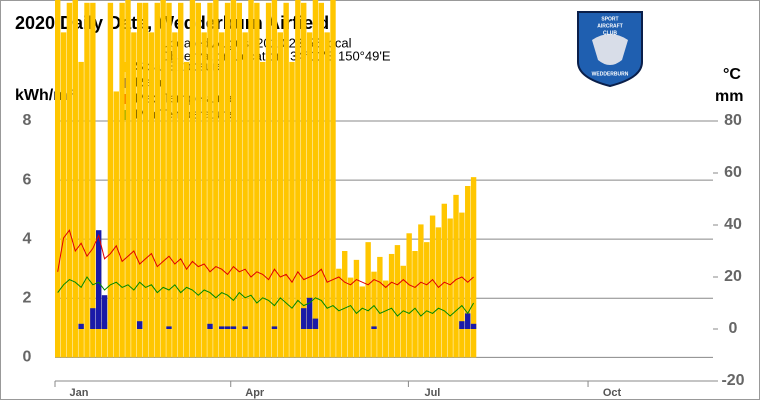 The width and height of the screenshot is (760, 400). I want to click on line, so click(265, 259).